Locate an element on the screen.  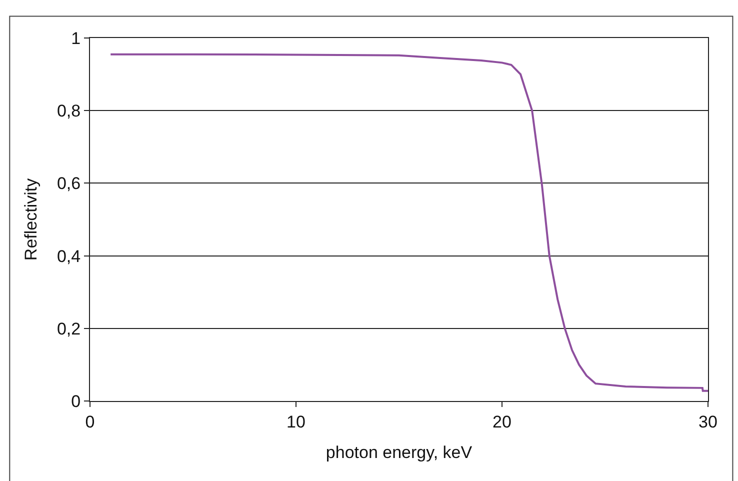
x-tick-label: 10 is located at coordinates (296, 422).